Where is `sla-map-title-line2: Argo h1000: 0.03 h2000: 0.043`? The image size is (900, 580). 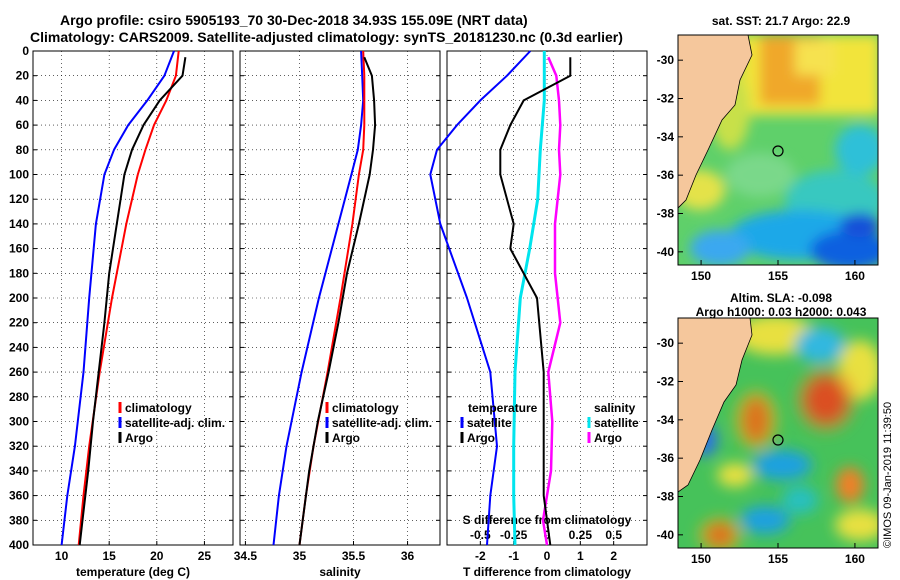 sla-map-title-line2: Argo h1000: 0.03 h2000: 0.043 is located at coordinates (781, 312).